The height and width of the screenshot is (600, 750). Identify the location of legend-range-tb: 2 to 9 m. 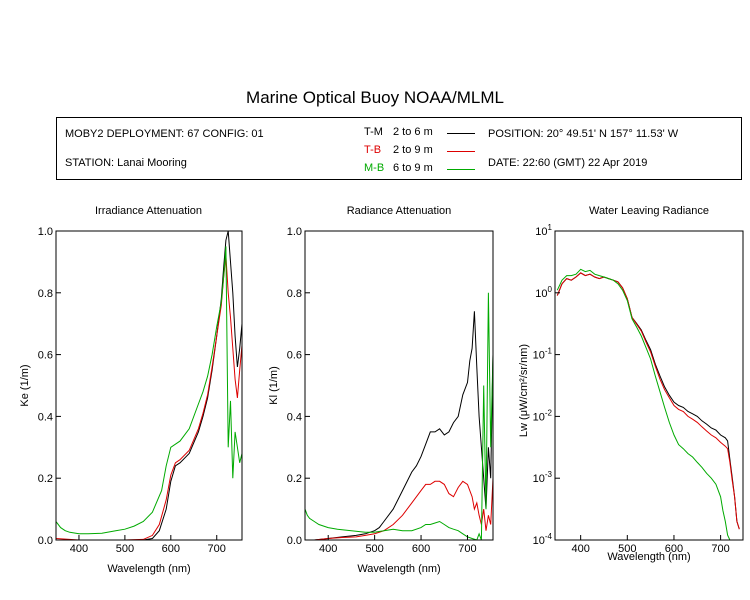
(413, 150).